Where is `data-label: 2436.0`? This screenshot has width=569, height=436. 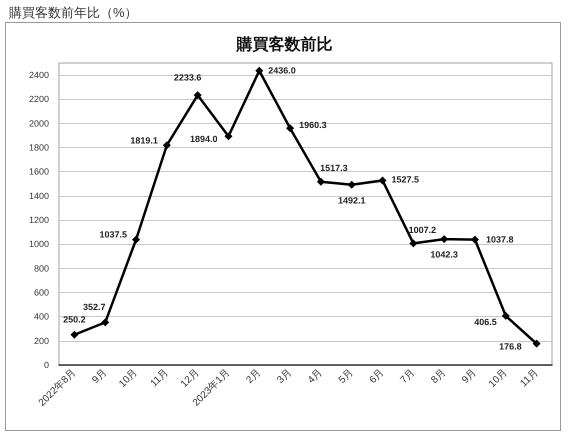
data-label: 2436.0 is located at coordinates (282, 71).